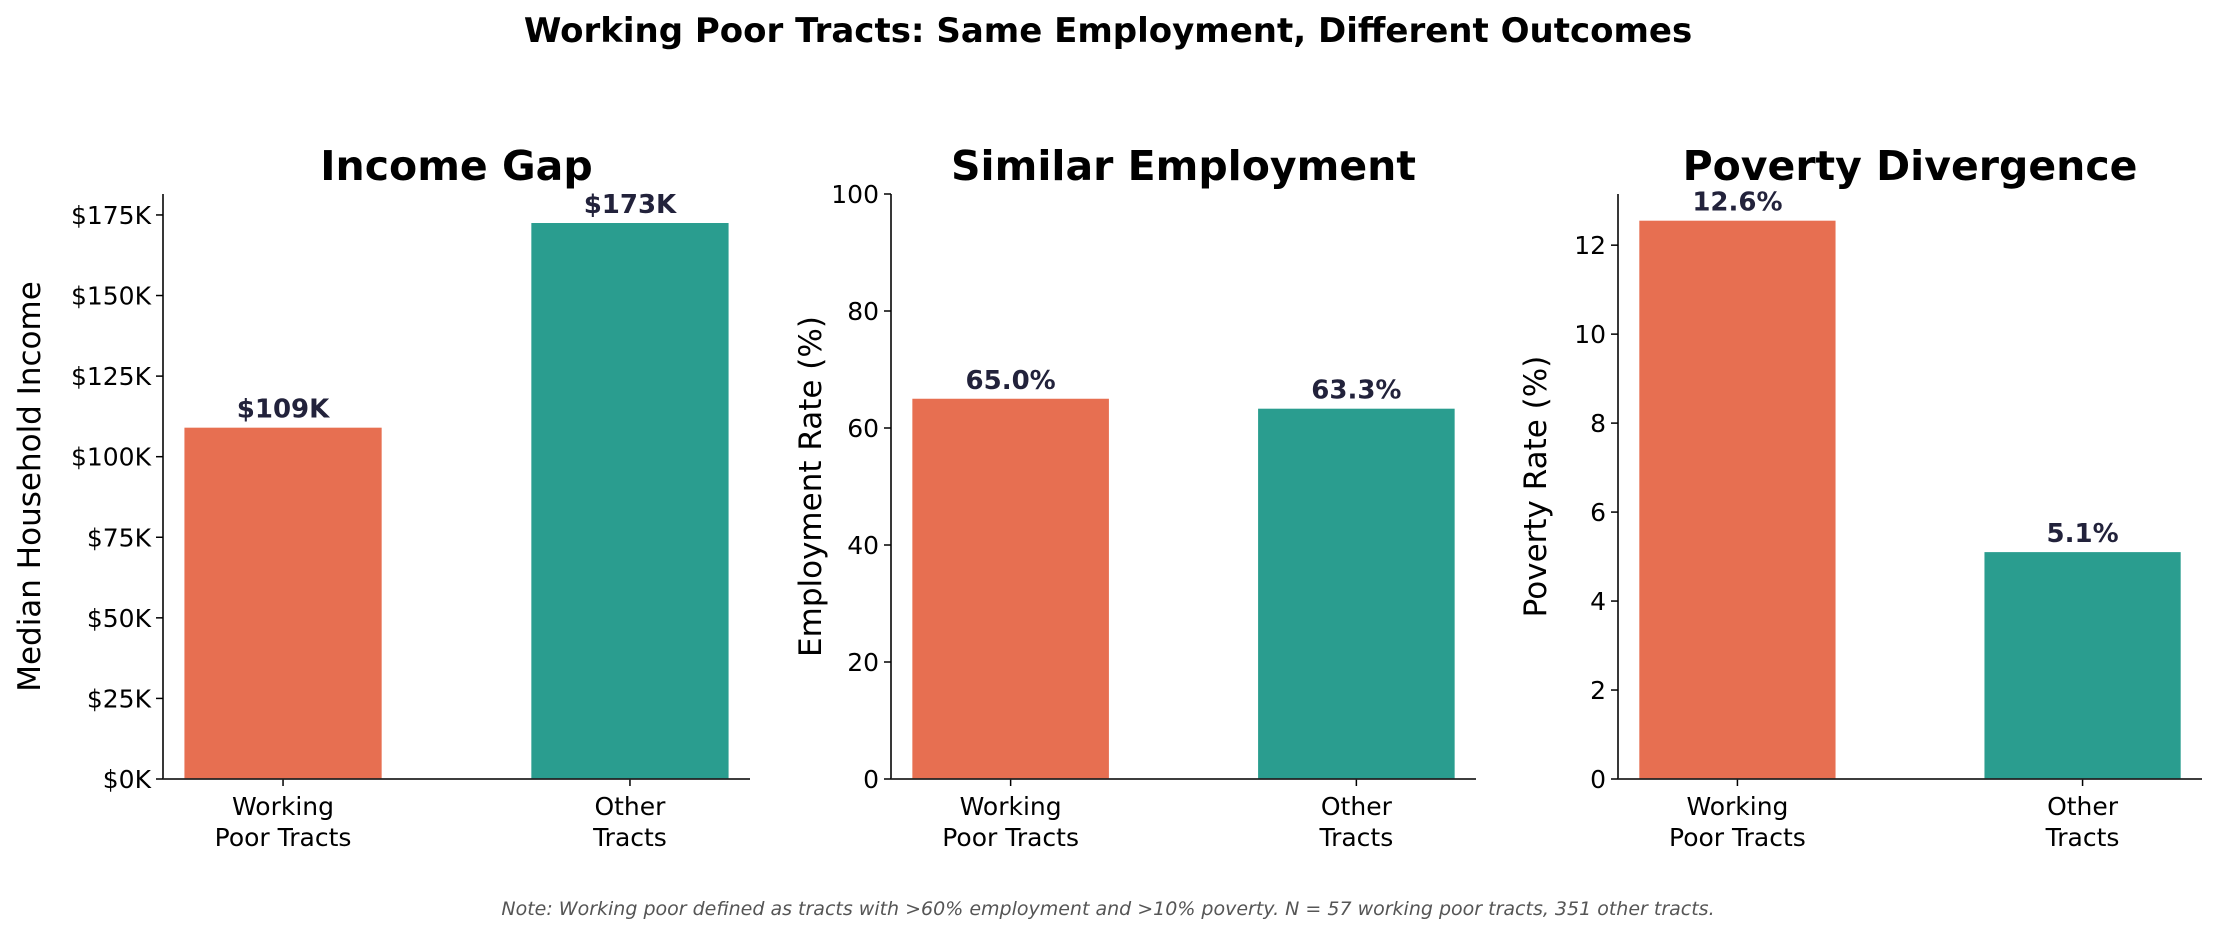 The width and height of the screenshot is (2217, 934). Describe the element at coordinates (119, 537) in the screenshot. I see `y-tick-label: $75K` at that location.